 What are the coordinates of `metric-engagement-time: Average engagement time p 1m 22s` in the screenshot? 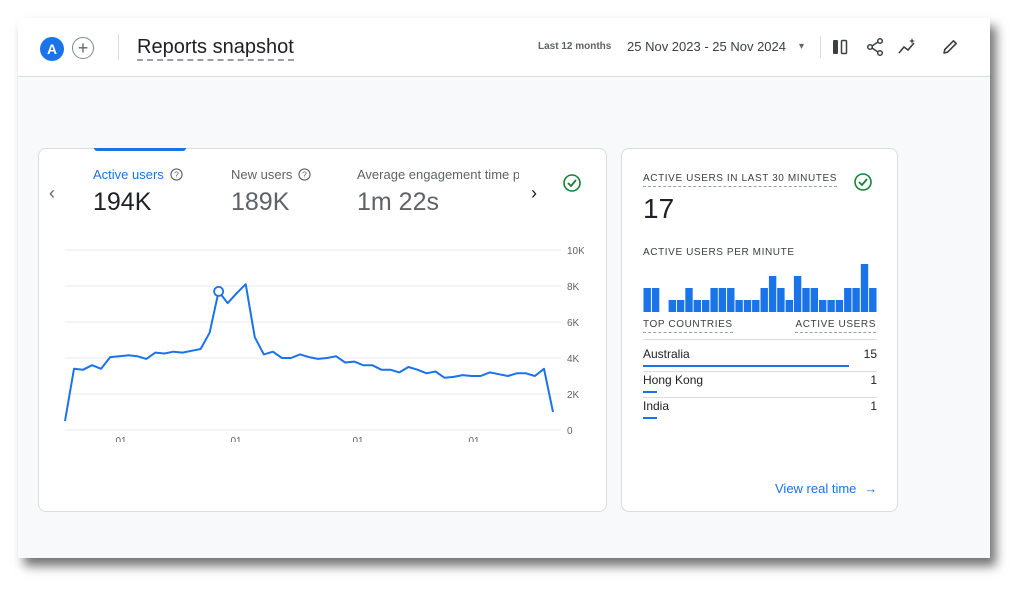 It's located at (438, 192).